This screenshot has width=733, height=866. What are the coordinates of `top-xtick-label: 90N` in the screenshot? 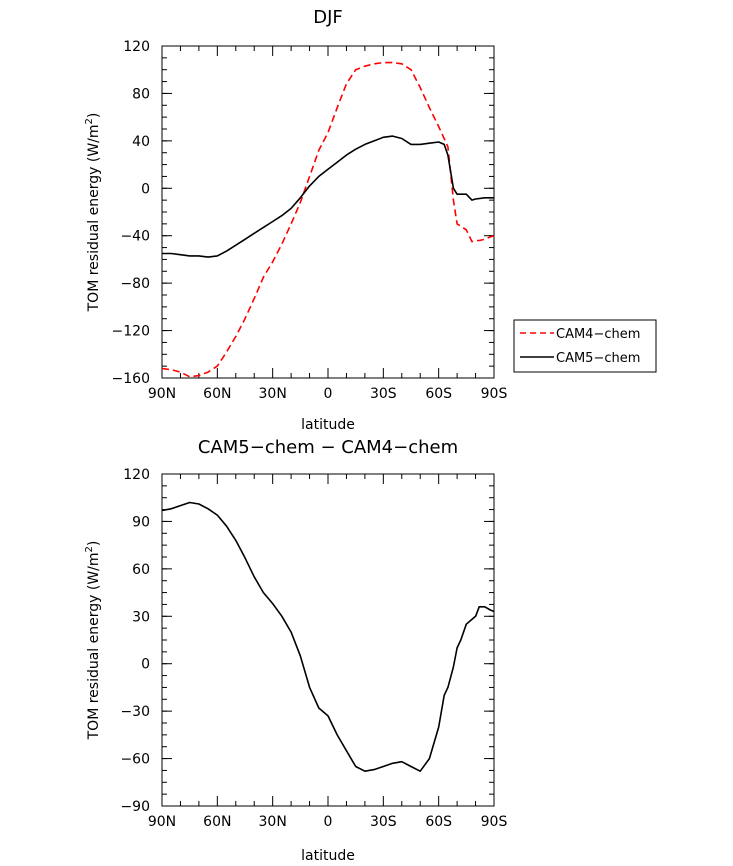 It's located at (162, 394).